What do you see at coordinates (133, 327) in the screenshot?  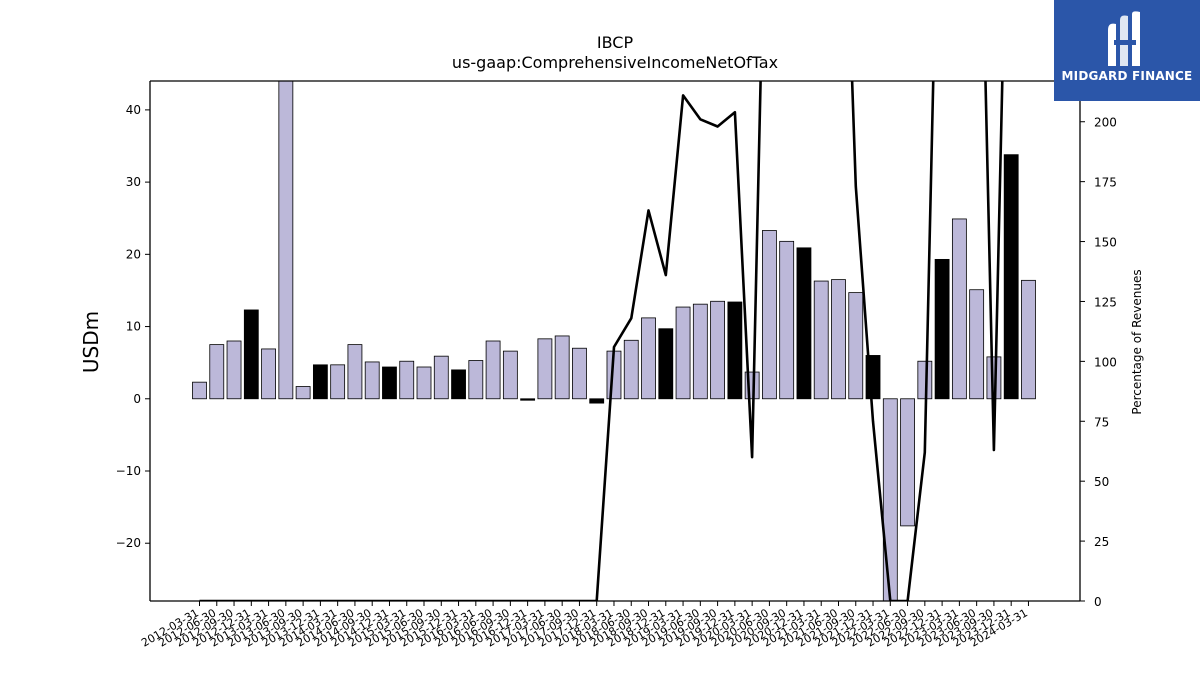 I see `y-tick-label: 10` at bounding box center [133, 327].